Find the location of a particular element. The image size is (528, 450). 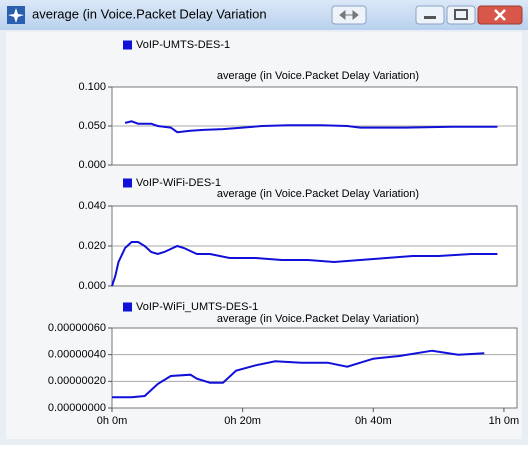

y-tick-label: 0.00000040 is located at coordinates (77, 355).